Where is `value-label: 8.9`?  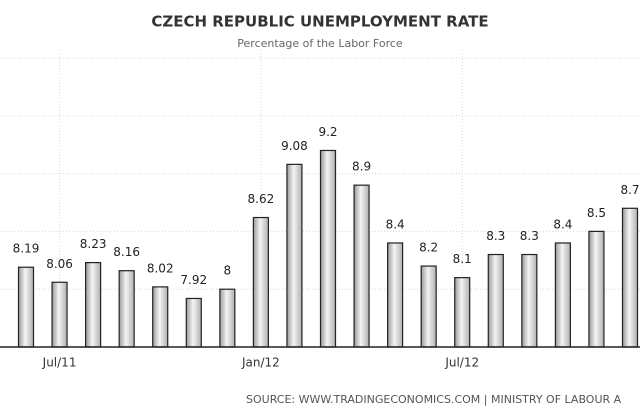 value-label: 8.9 is located at coordinates (361, 167).